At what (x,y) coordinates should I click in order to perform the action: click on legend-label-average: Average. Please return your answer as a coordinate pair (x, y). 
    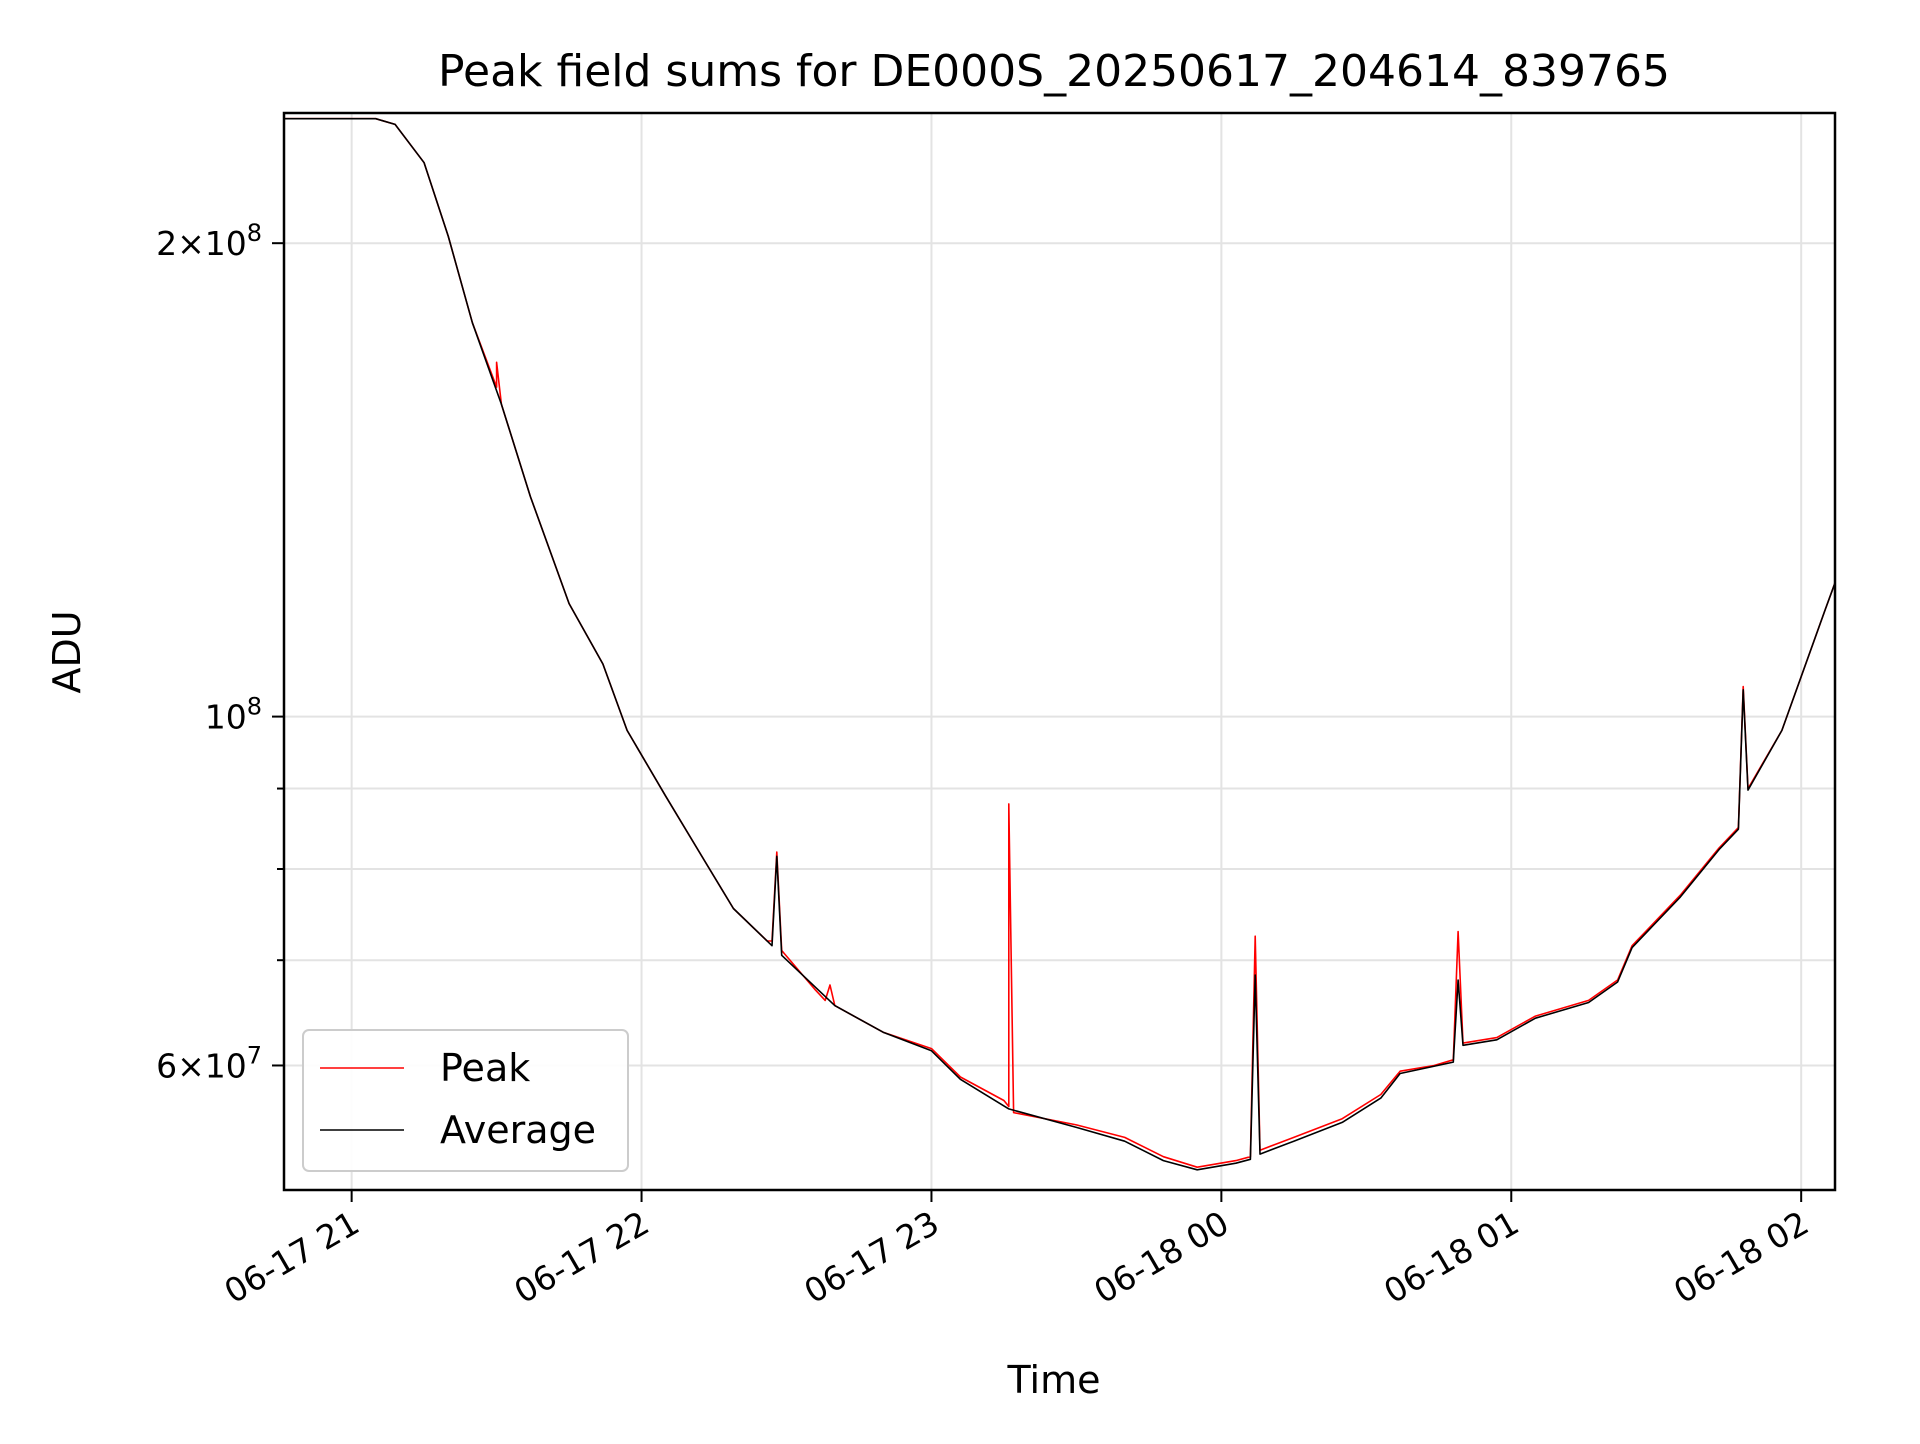
    Looking at the image, I should click on (518, 1130).